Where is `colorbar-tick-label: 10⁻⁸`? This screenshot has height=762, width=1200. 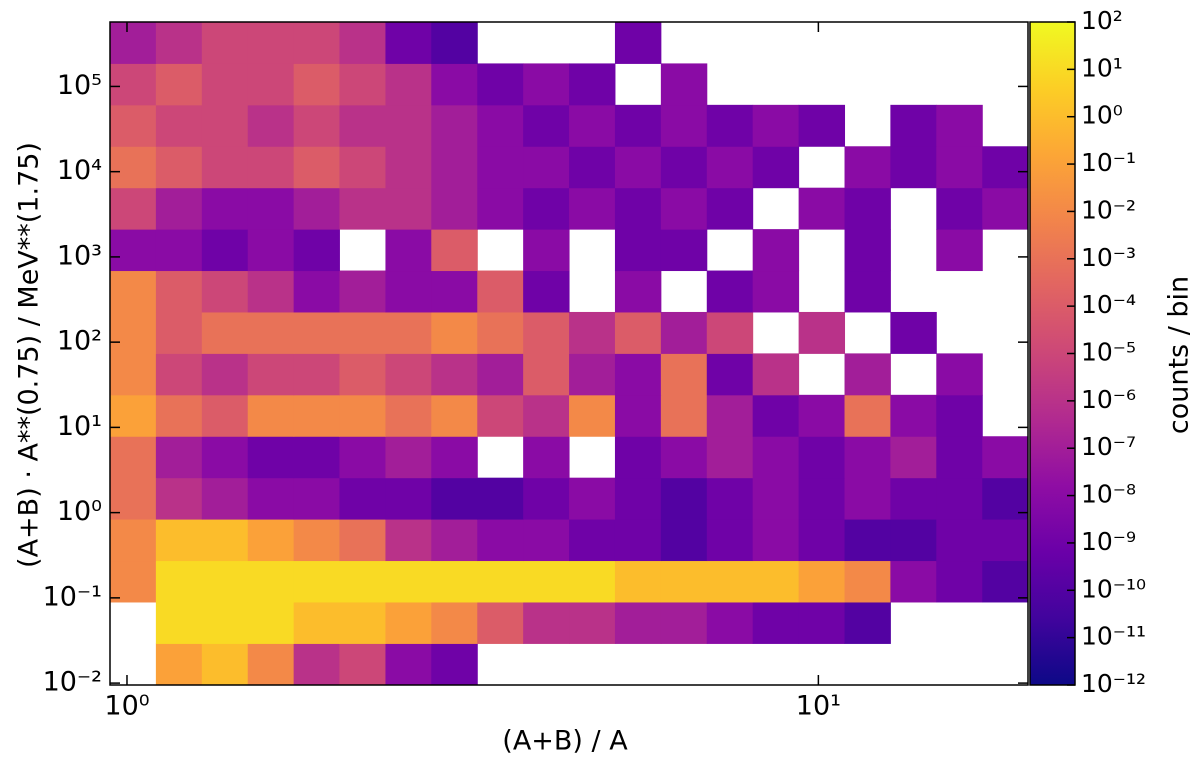
colorbar-tick-label: 10⁻⁸ is located at coordinates (1108, 494).